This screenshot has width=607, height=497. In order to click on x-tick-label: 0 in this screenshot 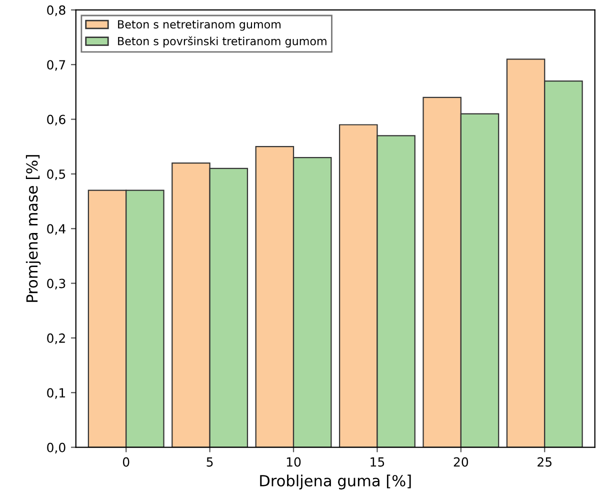, I will do `click(126, 462)`.